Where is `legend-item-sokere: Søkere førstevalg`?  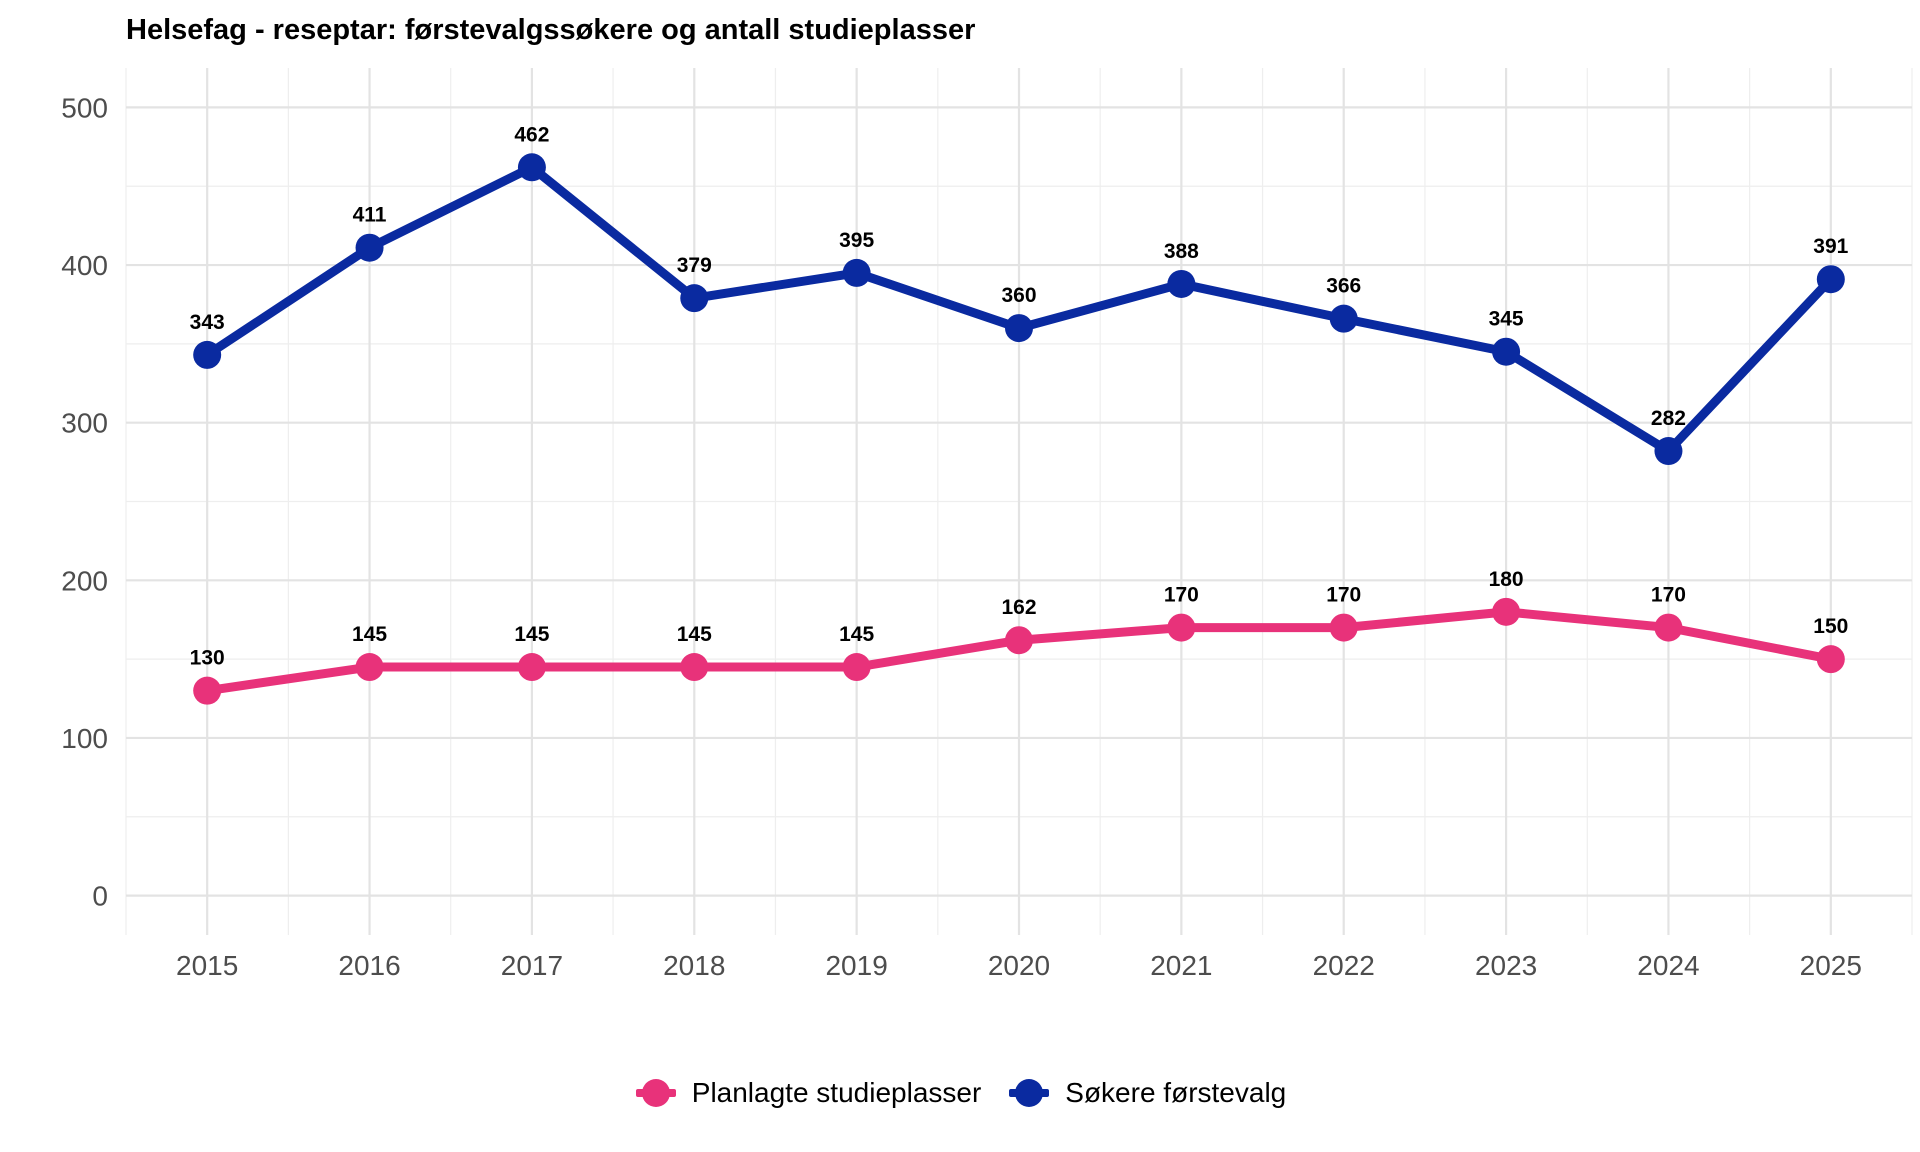
legend-item-sokere: Søkere førstevalg is located at coordinates (1146, 1093).